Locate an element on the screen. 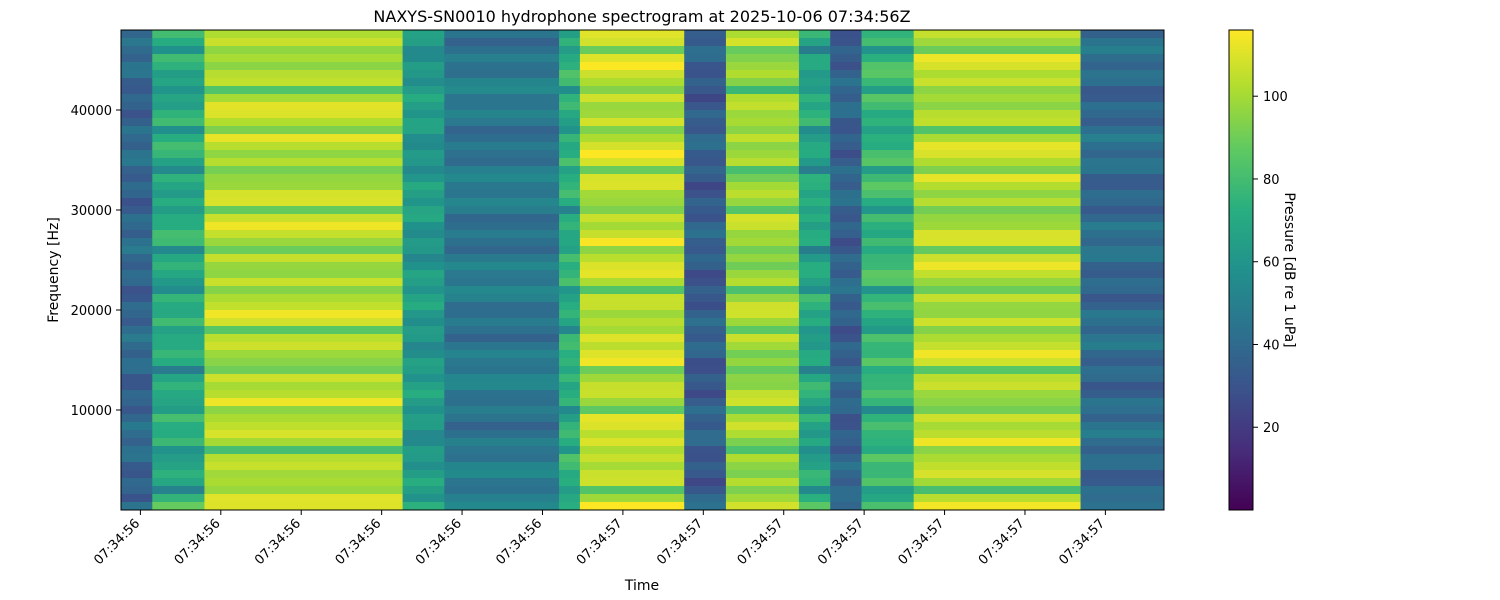 This screenshot has height=600, width=1500. x-tick-label: 07:34:57 is located at coordinates (680, 542).